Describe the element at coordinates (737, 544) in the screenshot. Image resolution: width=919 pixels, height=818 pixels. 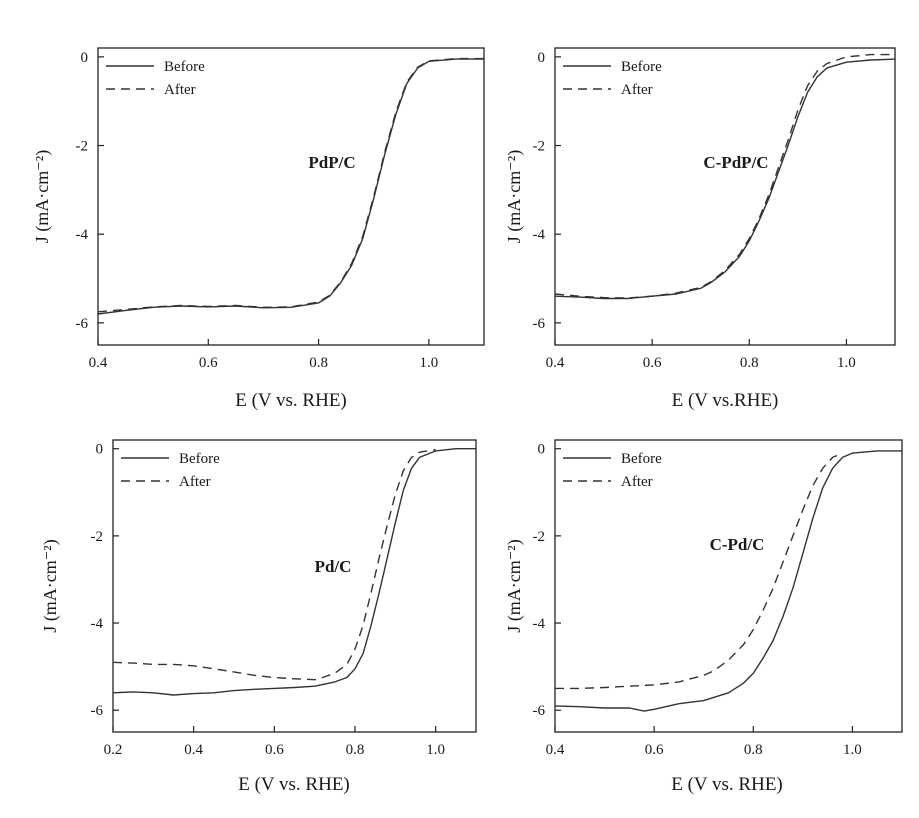
I see `sample-annotation: C-Pd/C` at that location.